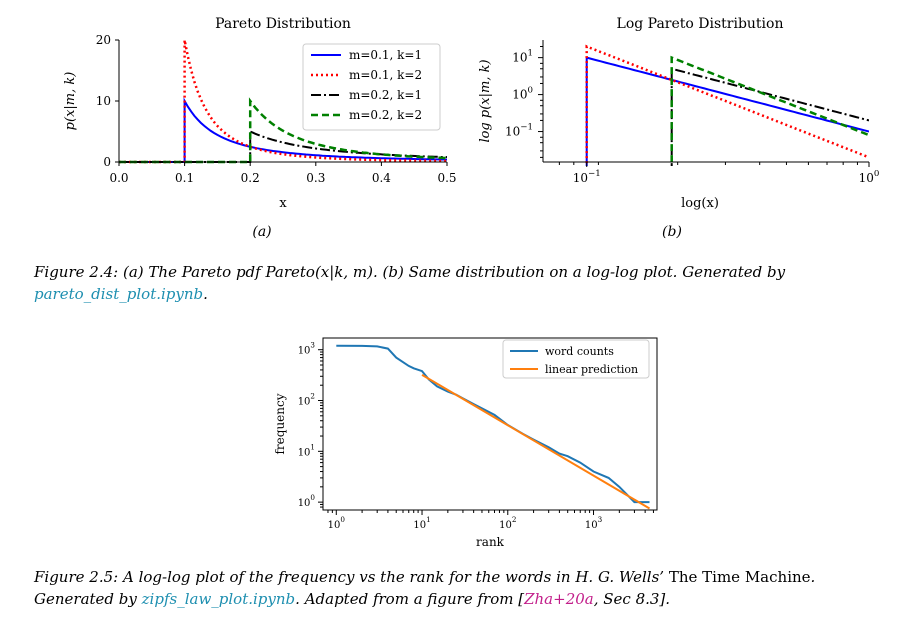  Describe the element at coordinates (381, 178) in the screenshot. I see `chart-a-x-tick-label: 0.4` at that location.